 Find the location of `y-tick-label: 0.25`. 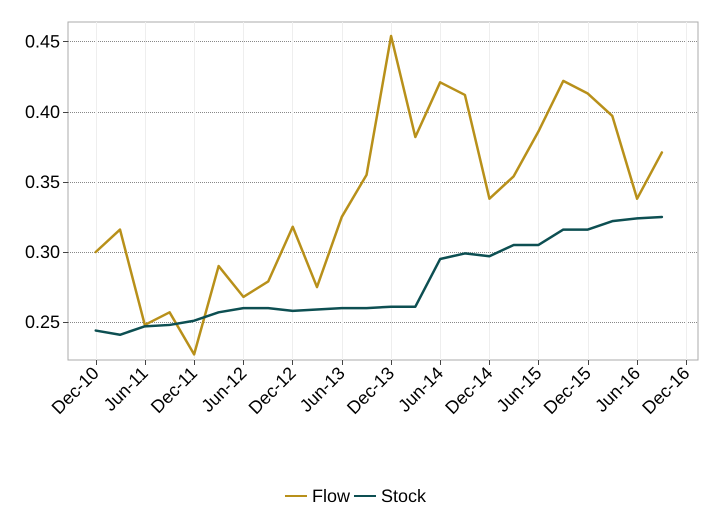

y-tick-label: 0.25 is located at coordinates (42, 322).